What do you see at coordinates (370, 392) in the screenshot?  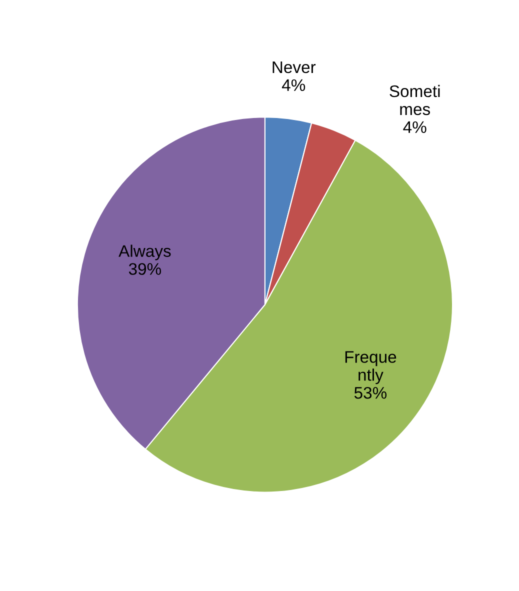 I see `data-label: 53%` at bounding box center [370, 392].